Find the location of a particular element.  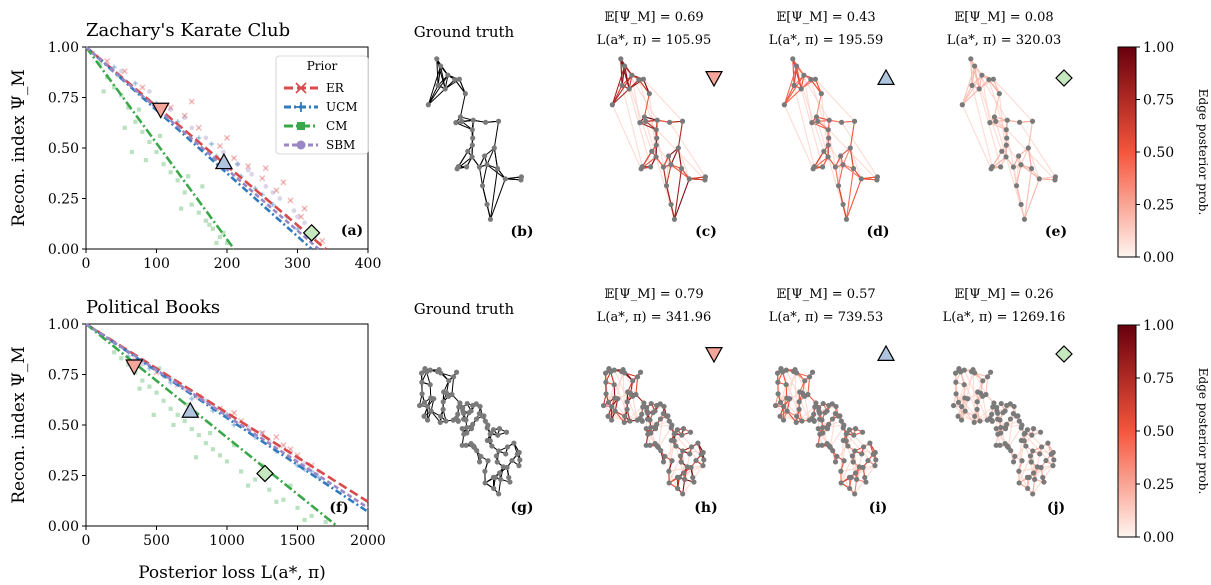

panel-marker-triangle-up is located at coordinates (886, 77).